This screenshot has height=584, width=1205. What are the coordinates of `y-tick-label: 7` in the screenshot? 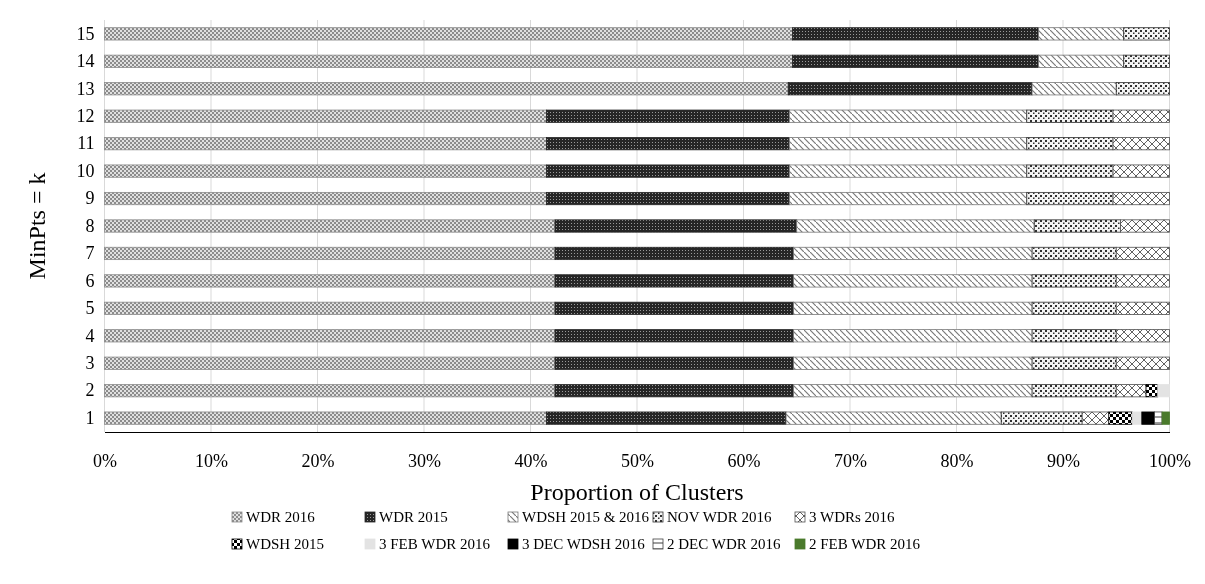 It's located at (90, 253).